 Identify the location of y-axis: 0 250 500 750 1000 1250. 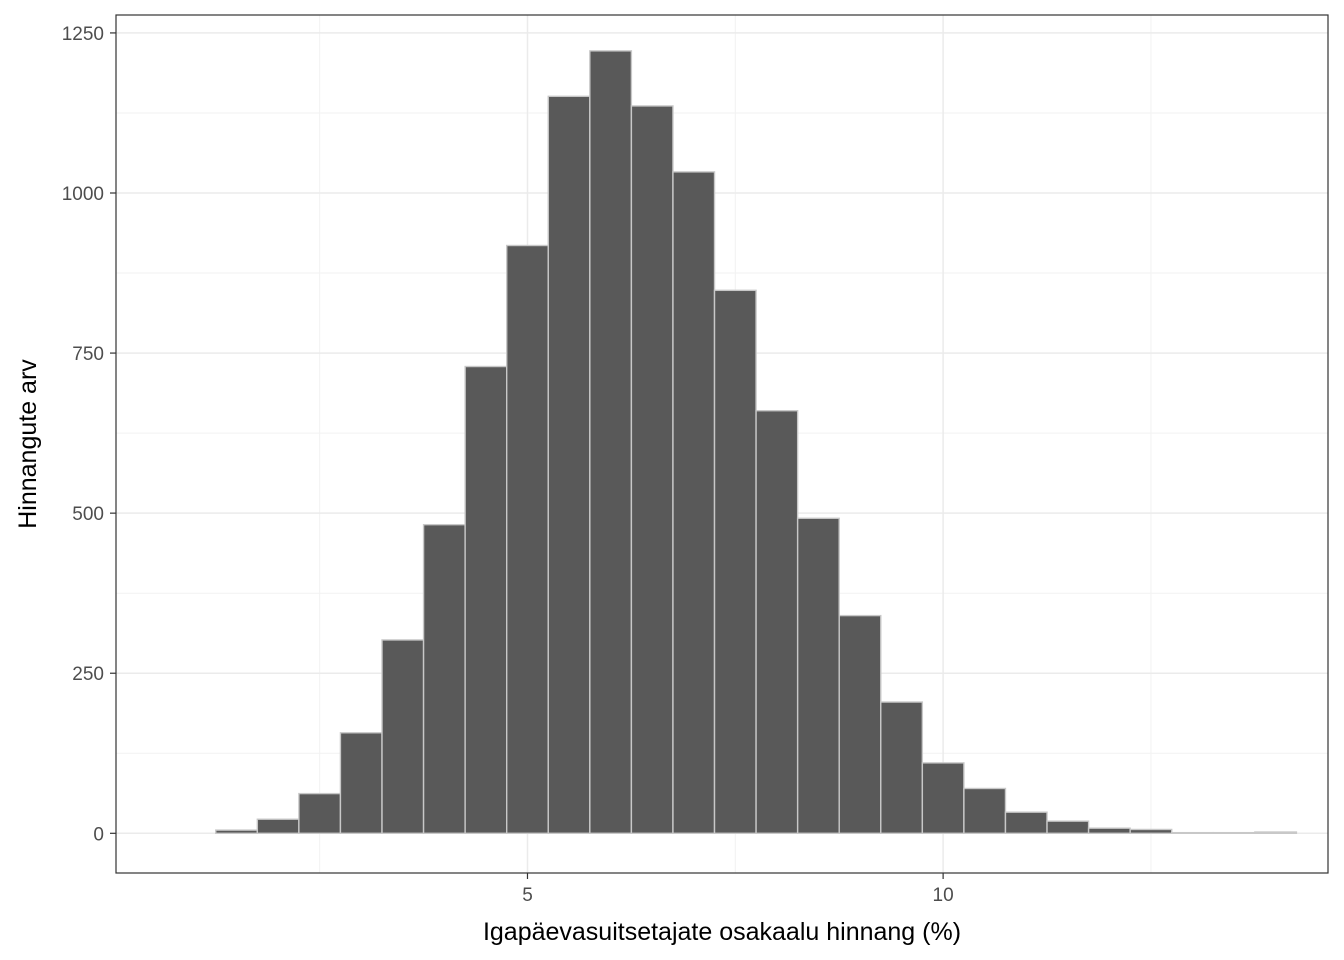
(89, 434).